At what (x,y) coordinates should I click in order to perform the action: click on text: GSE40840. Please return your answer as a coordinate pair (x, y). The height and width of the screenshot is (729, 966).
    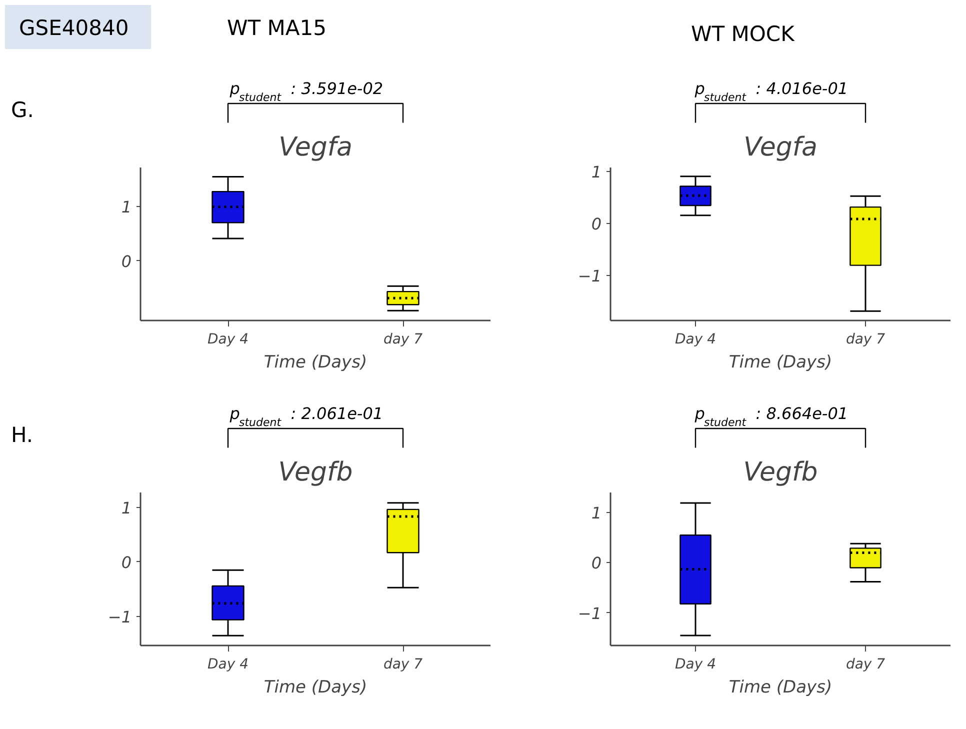
    Looking at the image, I should click on (74, 28).